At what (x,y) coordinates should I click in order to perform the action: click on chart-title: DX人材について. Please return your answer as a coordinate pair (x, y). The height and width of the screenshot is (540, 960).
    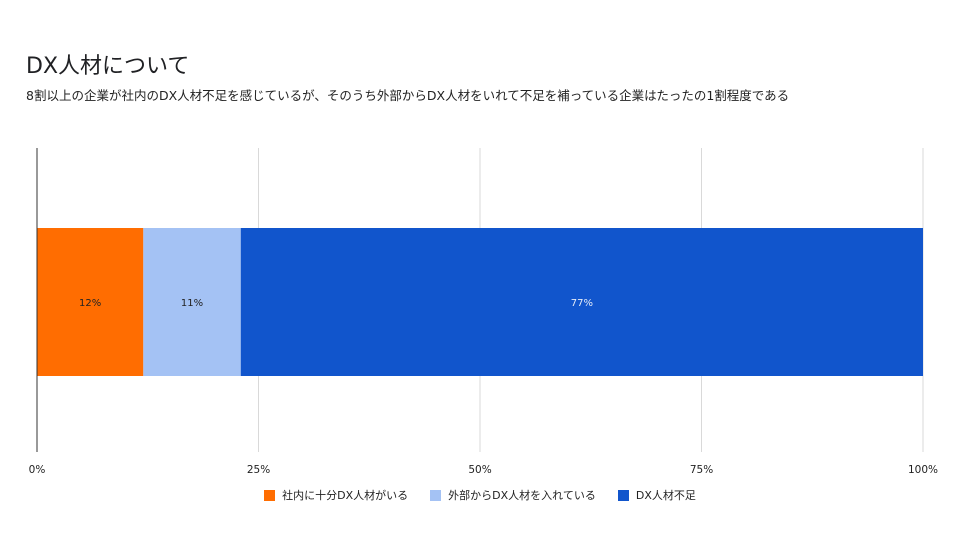
    Looking at the image, I should click on (108, 66).